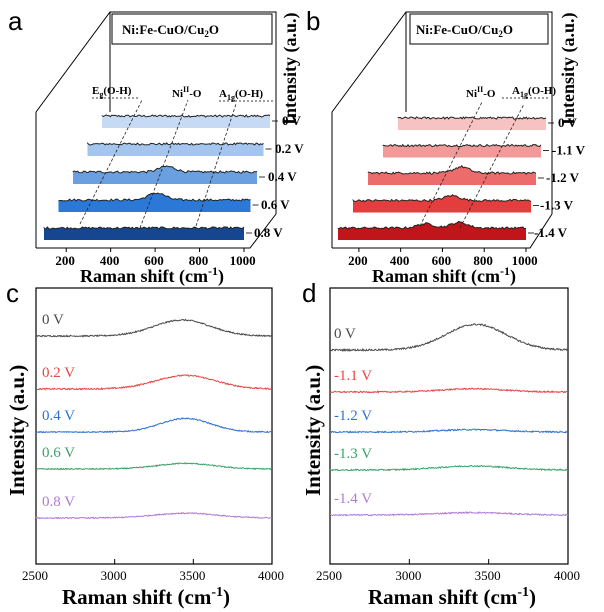  Describe the element at coordinates (432, 225) in the screenshot. I see `ribbon-line--1.4V` at that location.